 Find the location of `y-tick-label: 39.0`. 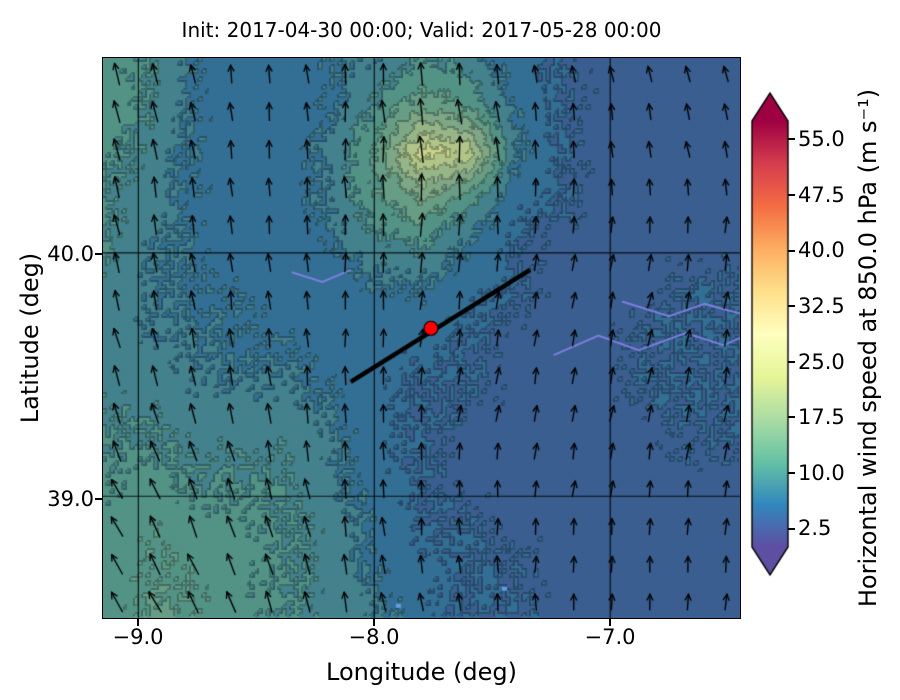

y-tick-label: 39.0 is located at coordinates (70, 499).